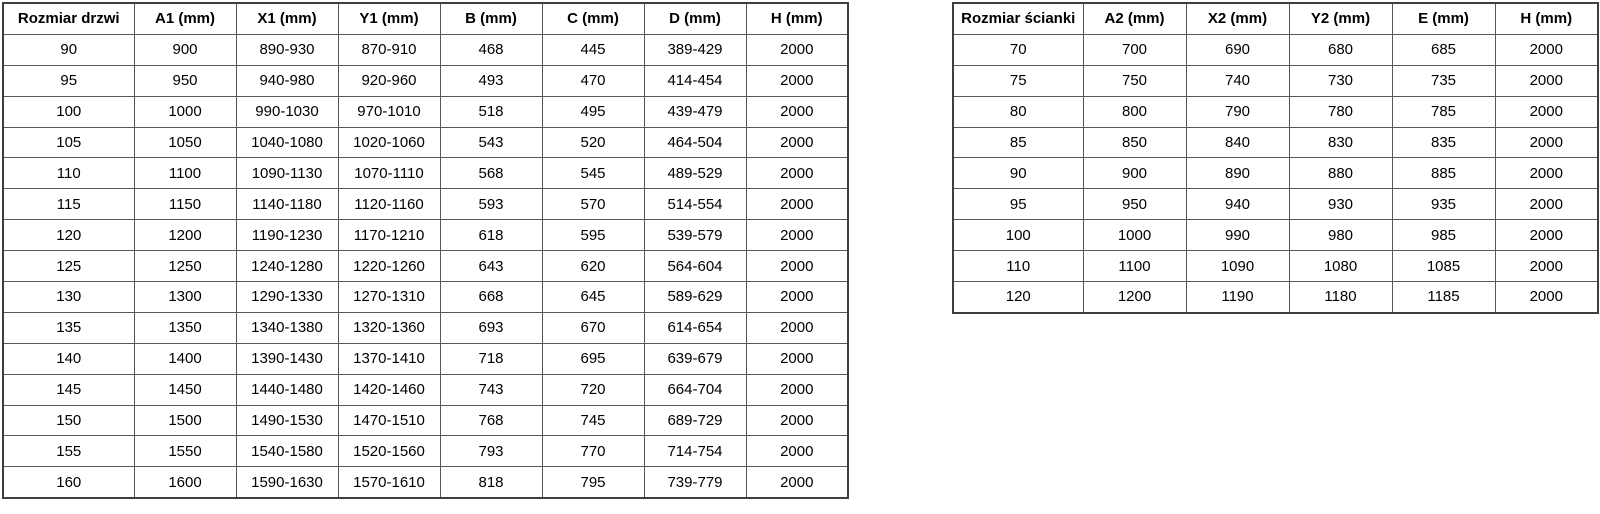 The width and height of the screenshot is (1600, 514). What do you see at coordinates (695, 420) in the screenshot?
I see `table-cell: 689-729` at bounding box center [695, 420].